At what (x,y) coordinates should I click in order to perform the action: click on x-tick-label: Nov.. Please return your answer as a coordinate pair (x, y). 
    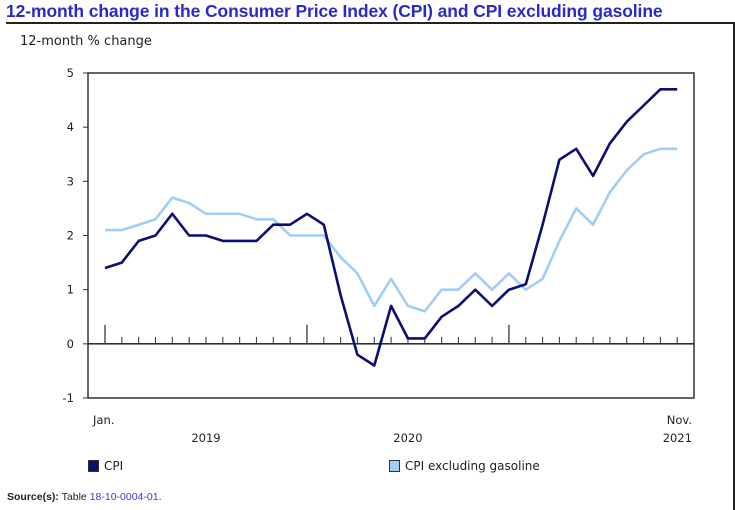
    Looking at the image, I should click on (679, 420).